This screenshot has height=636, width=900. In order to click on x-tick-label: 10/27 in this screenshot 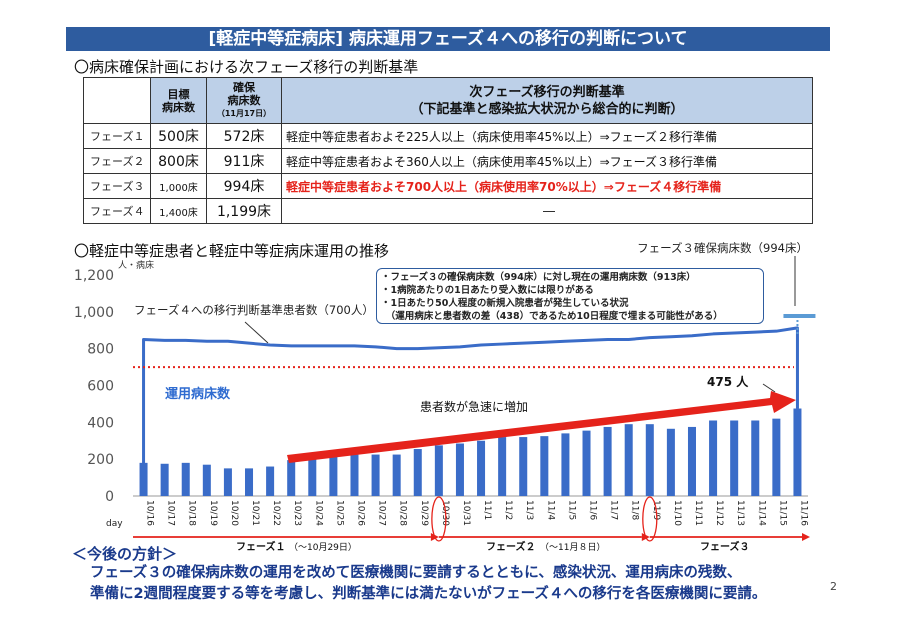, I will do `click(382, 513)`.